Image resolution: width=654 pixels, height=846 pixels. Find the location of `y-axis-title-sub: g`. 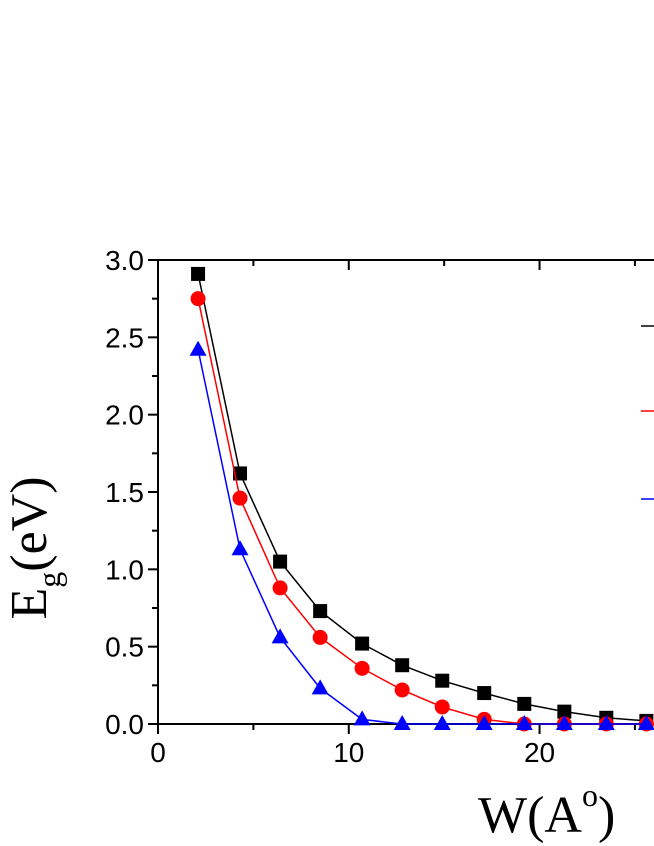

y-axis-title-sub: g is located at coordinates (49, 580).